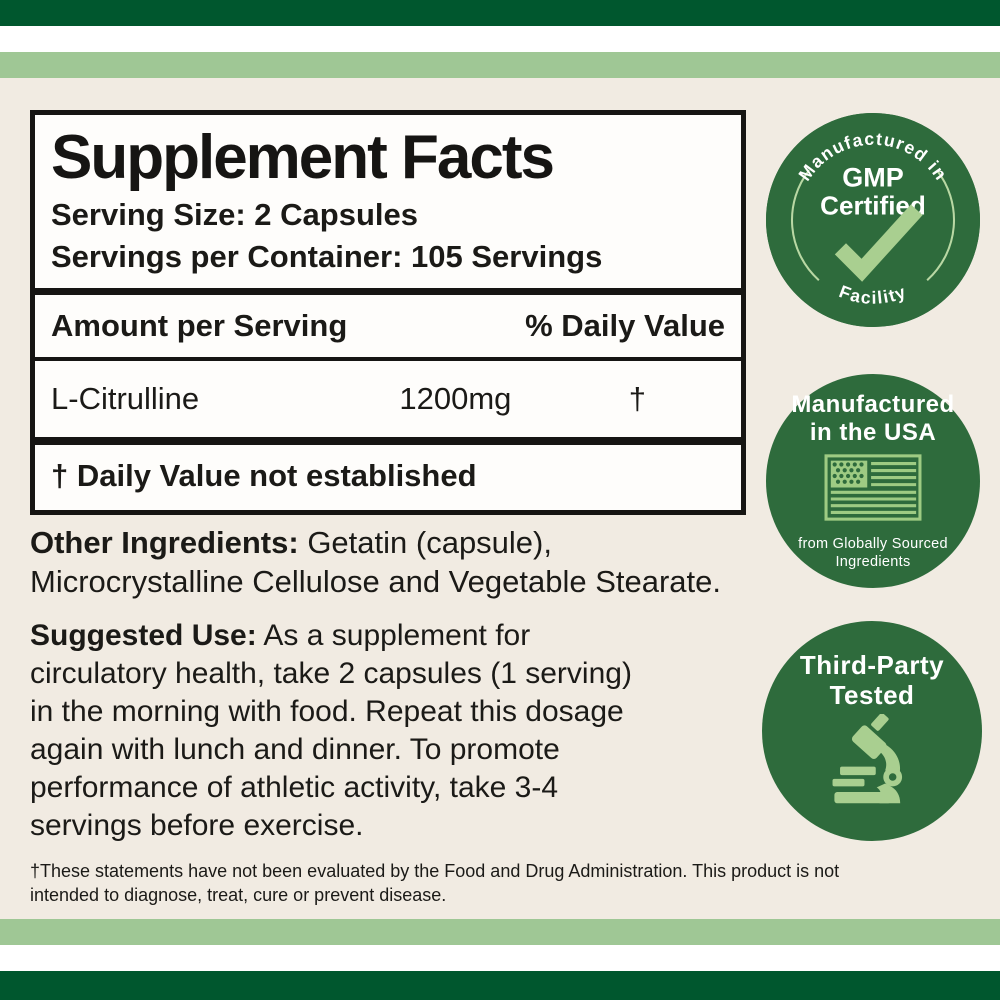  I want to click on suggested-use-line4: again with lunch and dinner. To promote, so click(295, 749).